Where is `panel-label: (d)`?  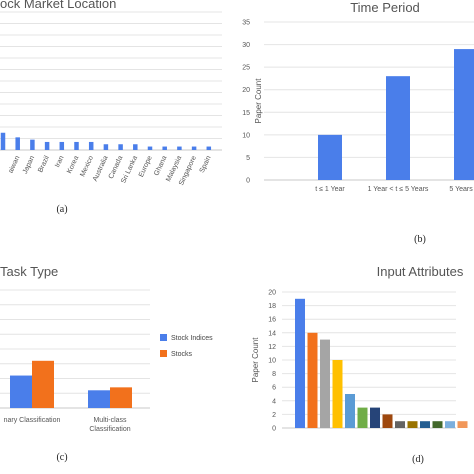
panel-label: (d) is located at coordinates (418, 459).